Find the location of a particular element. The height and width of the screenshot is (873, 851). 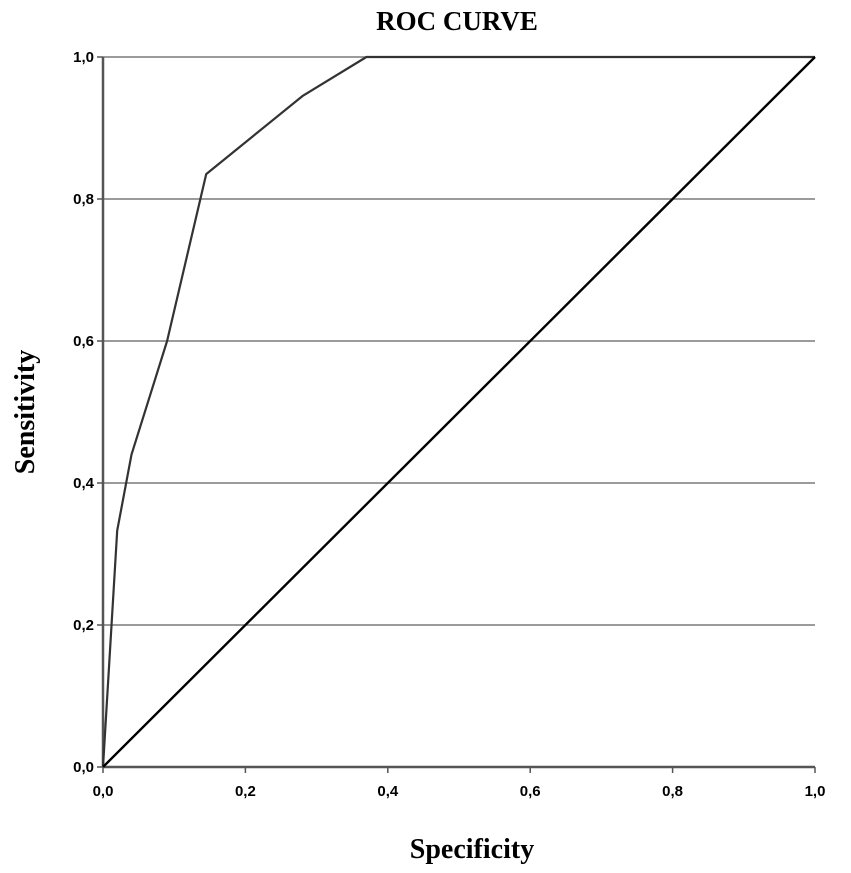

y-tick-label-3: 0,6 is located at coordinates (83, 341).